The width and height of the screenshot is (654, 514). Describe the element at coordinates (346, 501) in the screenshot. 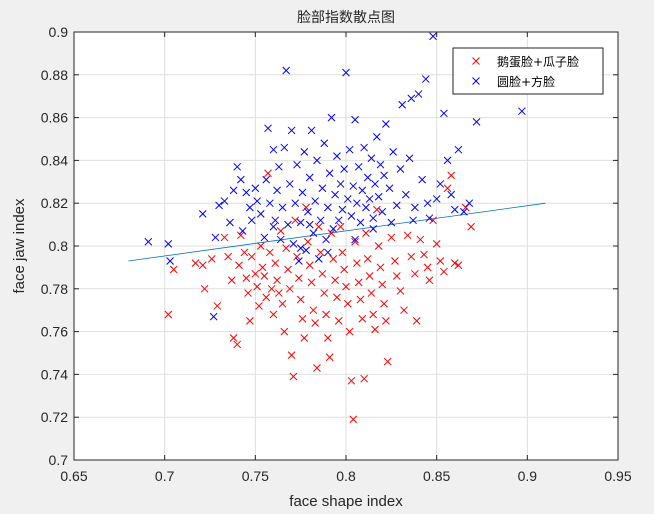

I see `x-axis-label: face shape index` at that location.